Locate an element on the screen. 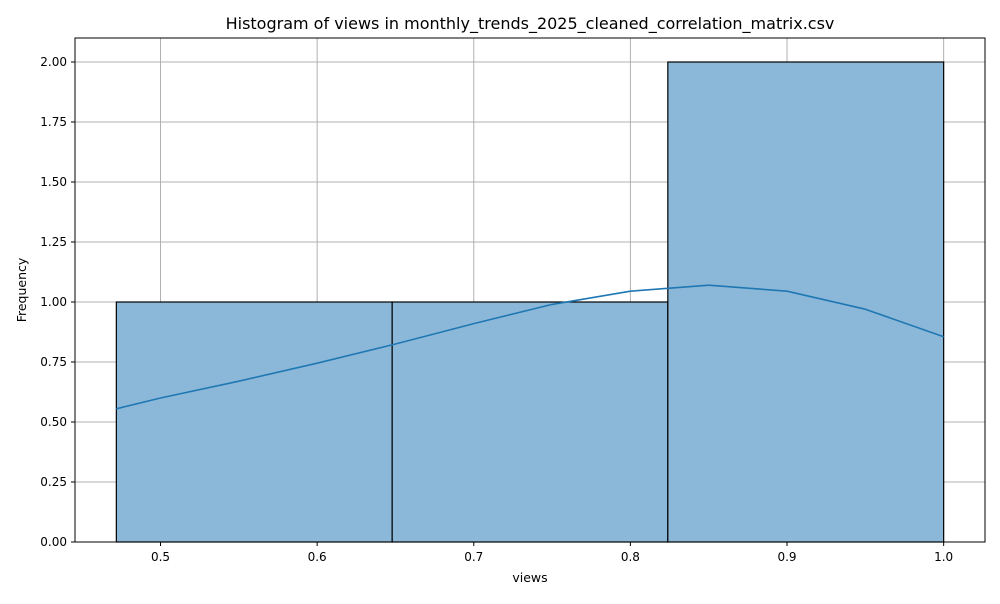 Image resolution: width=1000 pixels, height=604 pixels. y-tick-label: 2.00 is located at coordinates (53, 62).